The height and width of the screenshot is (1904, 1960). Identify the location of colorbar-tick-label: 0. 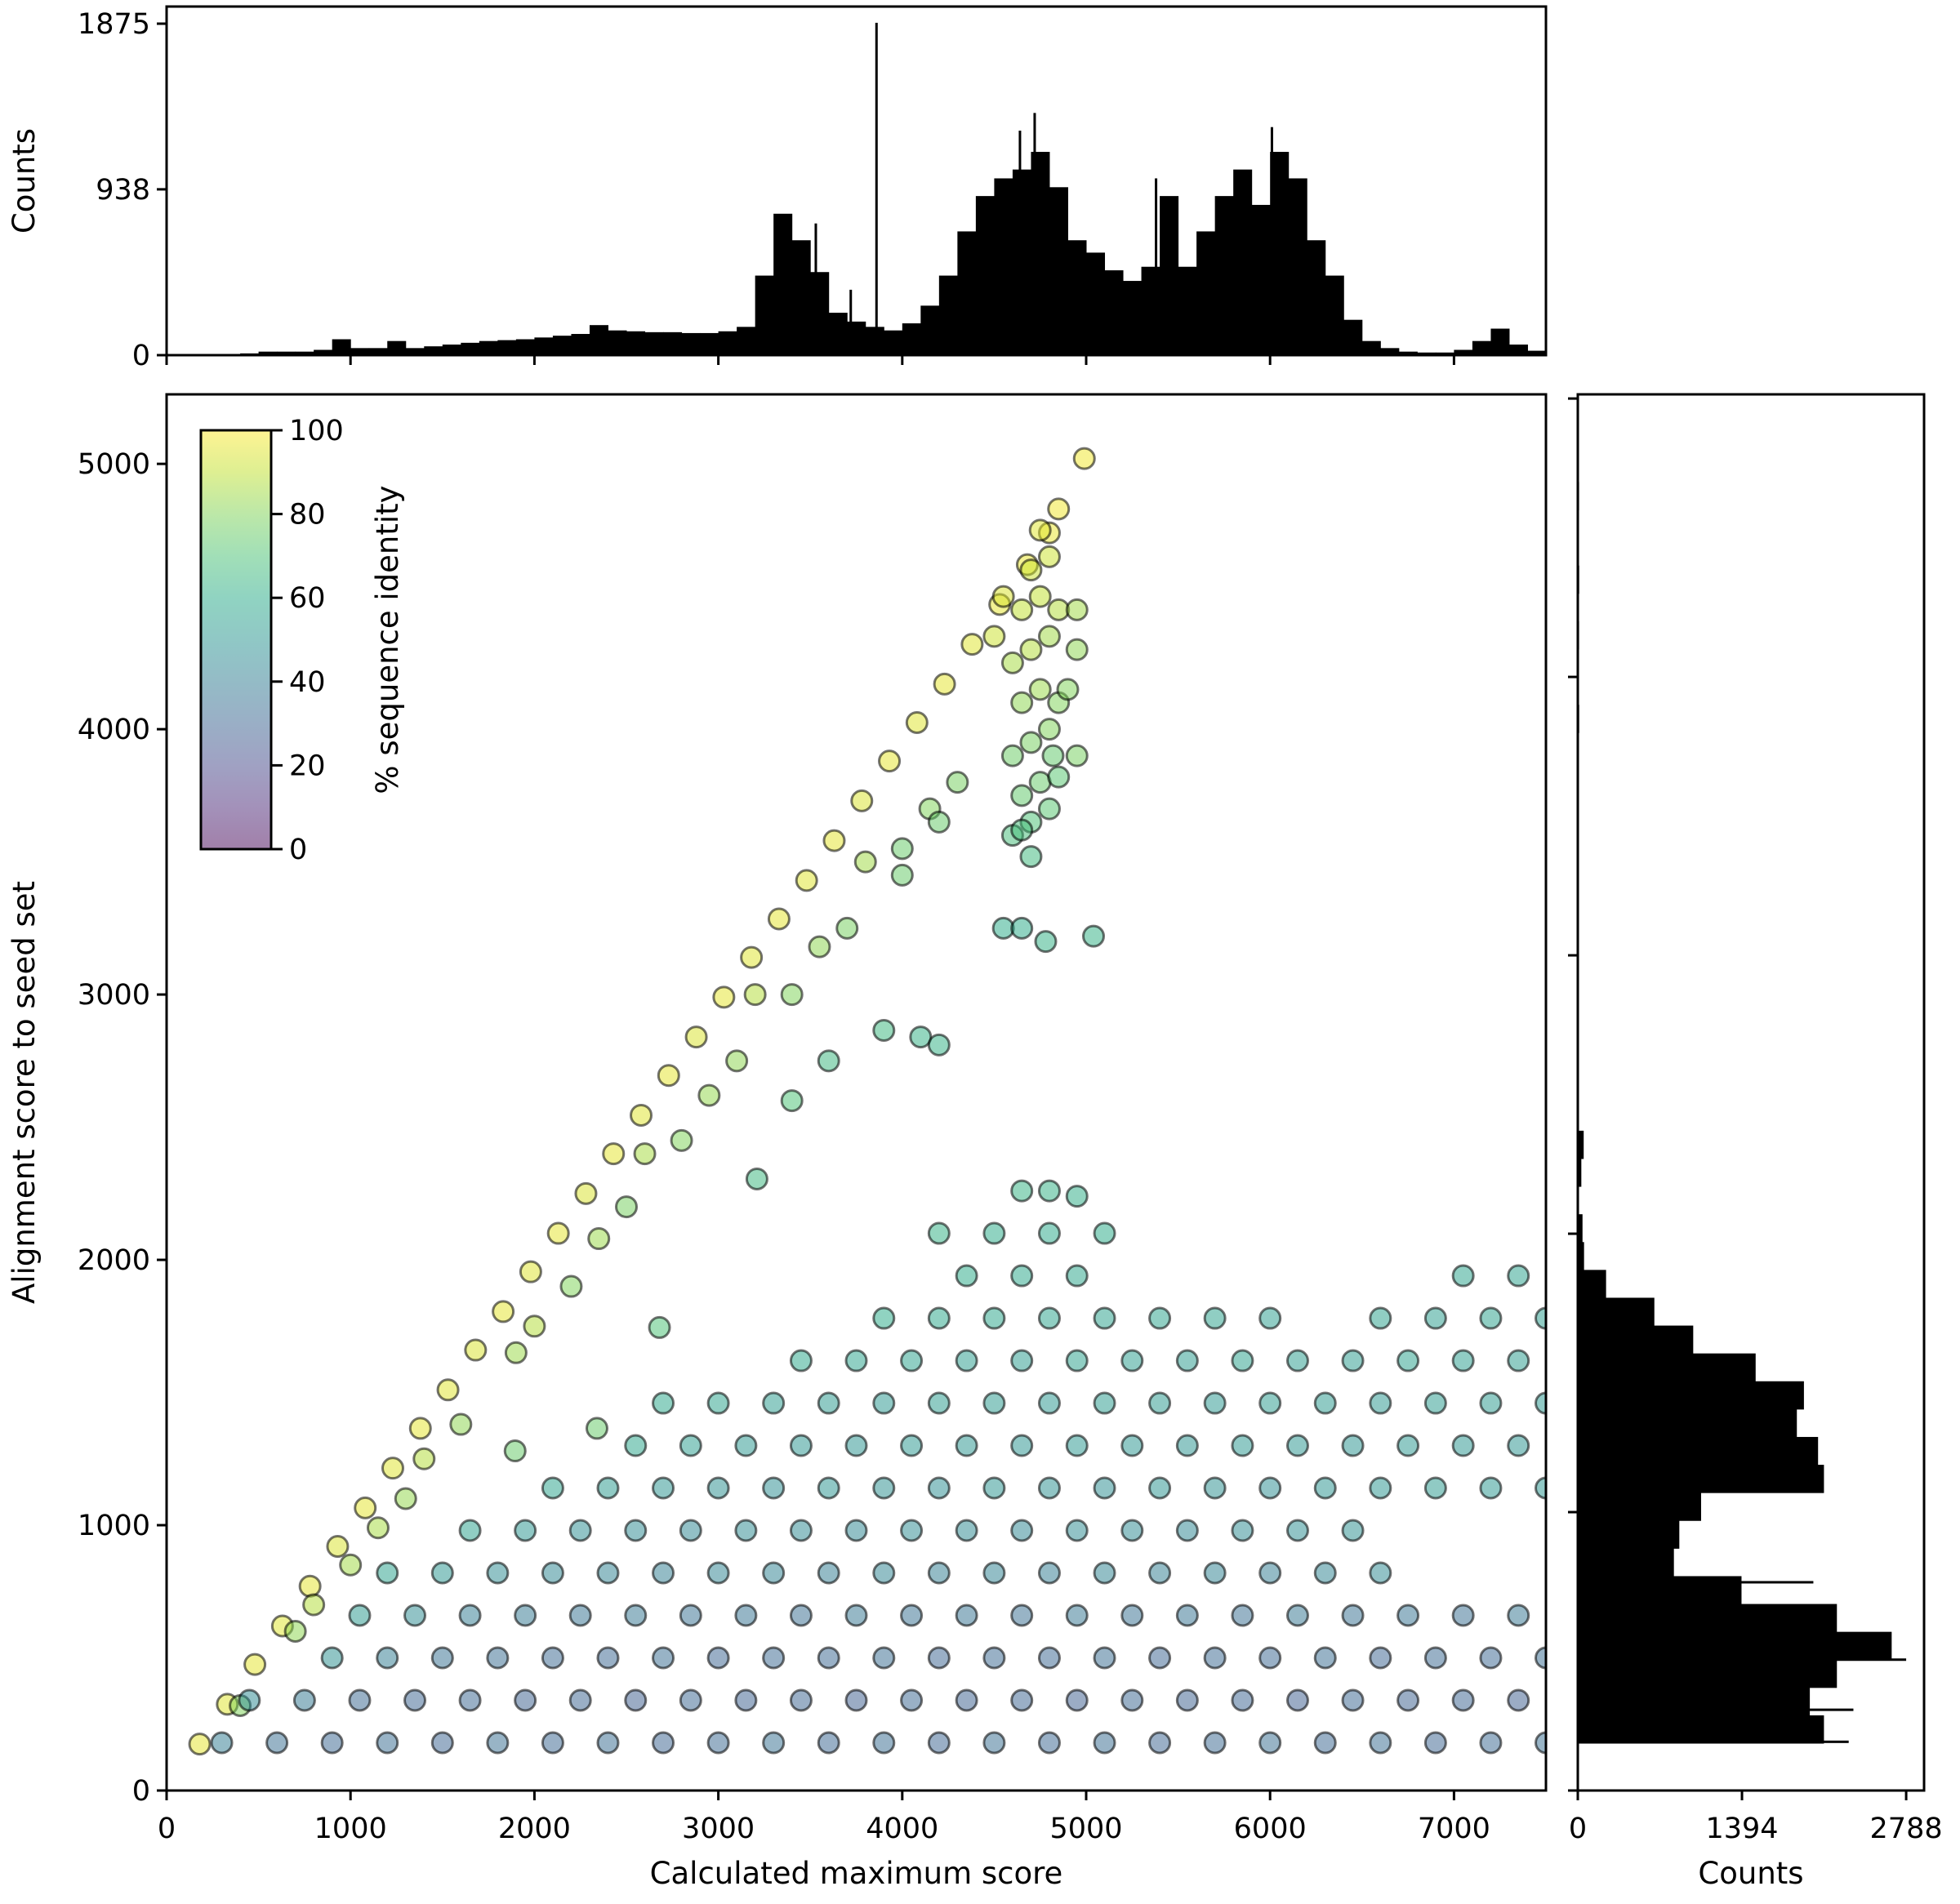
(298, 850).